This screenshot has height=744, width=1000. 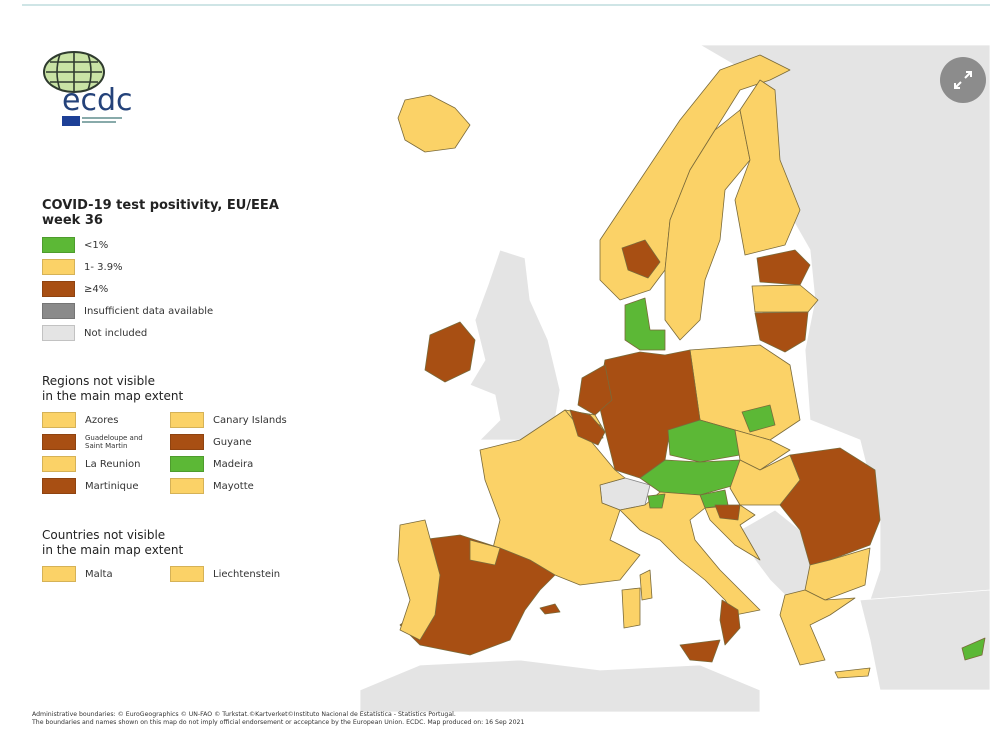 What do you see at coordinates (99, 574) in the screenshot?
I see `country-label: Malta` at bounding box center [99, 574].